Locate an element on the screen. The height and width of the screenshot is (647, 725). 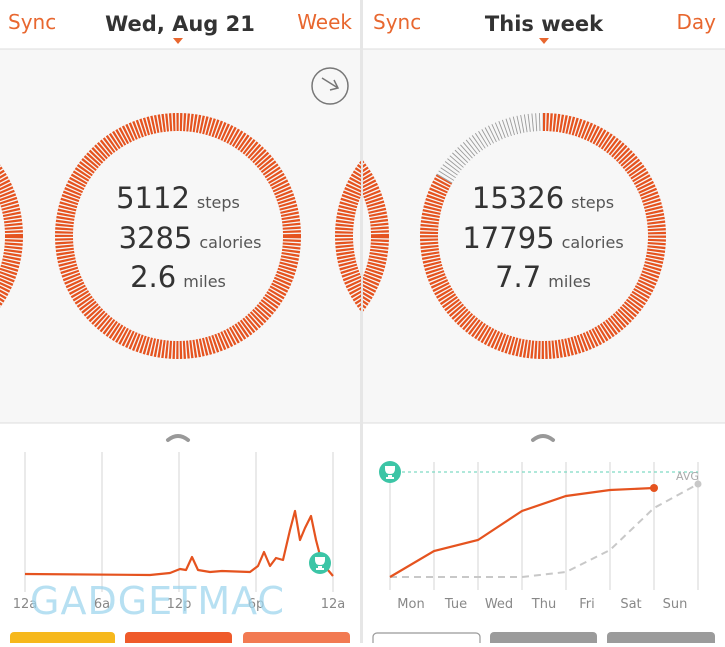
next-ring is located at coordinates (348, 236).